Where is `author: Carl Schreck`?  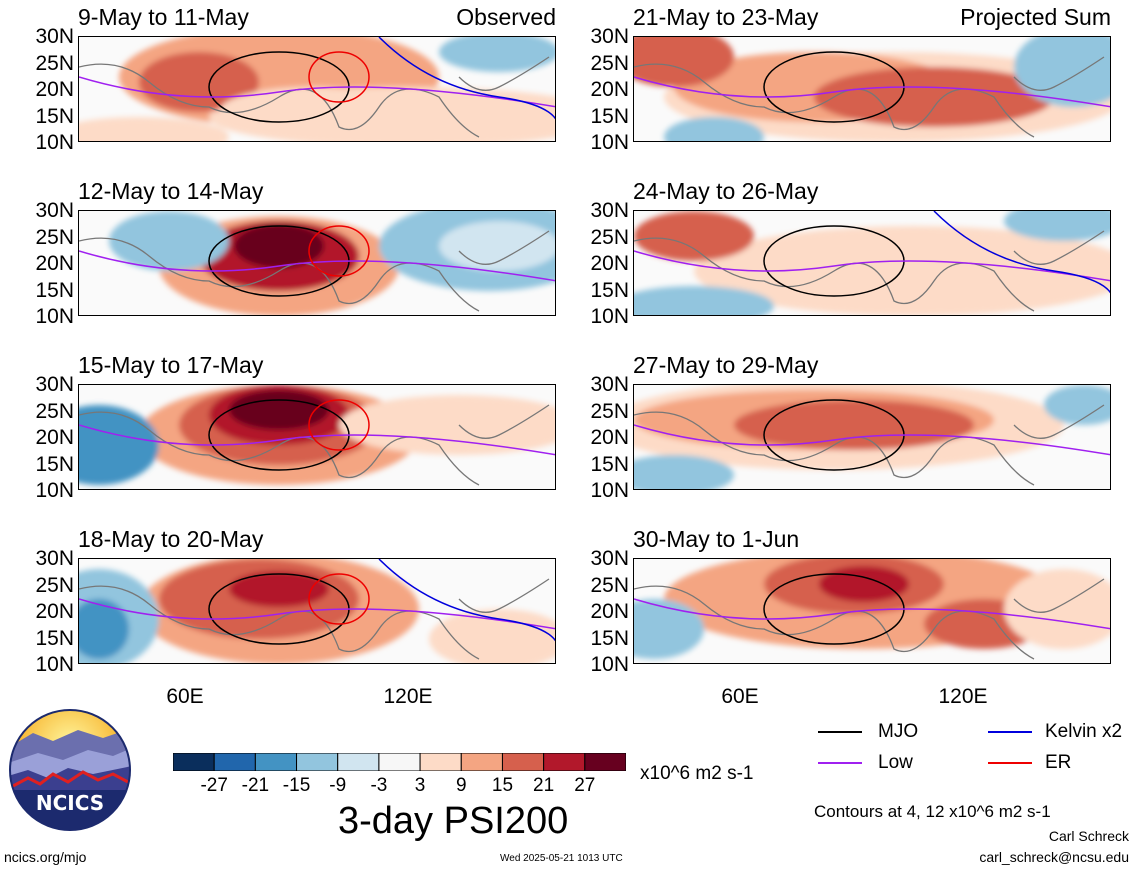 author: Carl Schreck is located at coordinates (1088, 836).